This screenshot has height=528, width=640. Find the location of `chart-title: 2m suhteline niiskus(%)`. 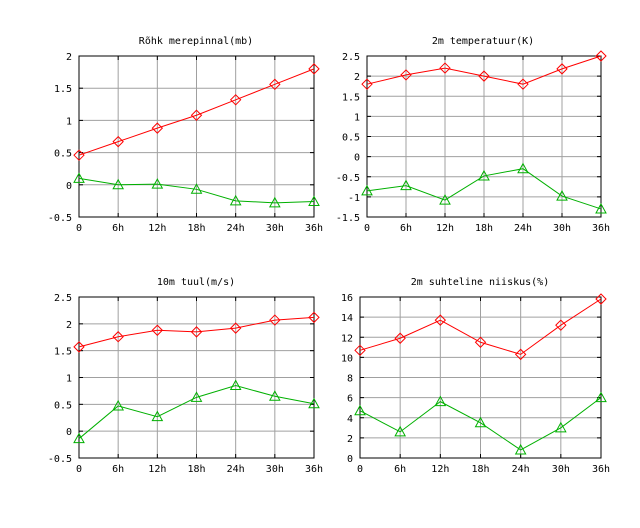

chart-title: 2m suhteline niiskus(%) is located at coordinates (480, 282).